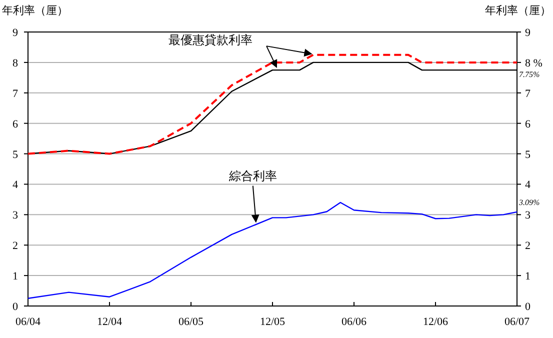 This screenshot has height=338, width=553. Describe the element at coordinates (273, 322) in the screenshot. I see `x-tick-label: 12/05` at that location.